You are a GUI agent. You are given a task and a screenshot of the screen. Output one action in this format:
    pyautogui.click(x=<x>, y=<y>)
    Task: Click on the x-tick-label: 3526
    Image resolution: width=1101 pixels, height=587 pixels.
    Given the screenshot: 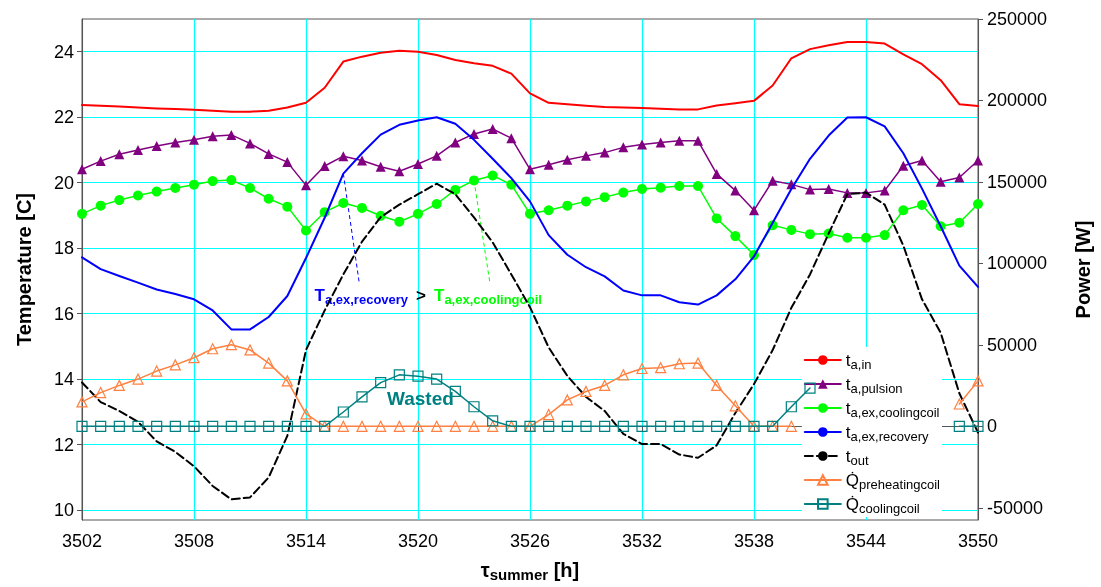 What is the action you would take?
    pyautogui.click(x=530, y=541)
    